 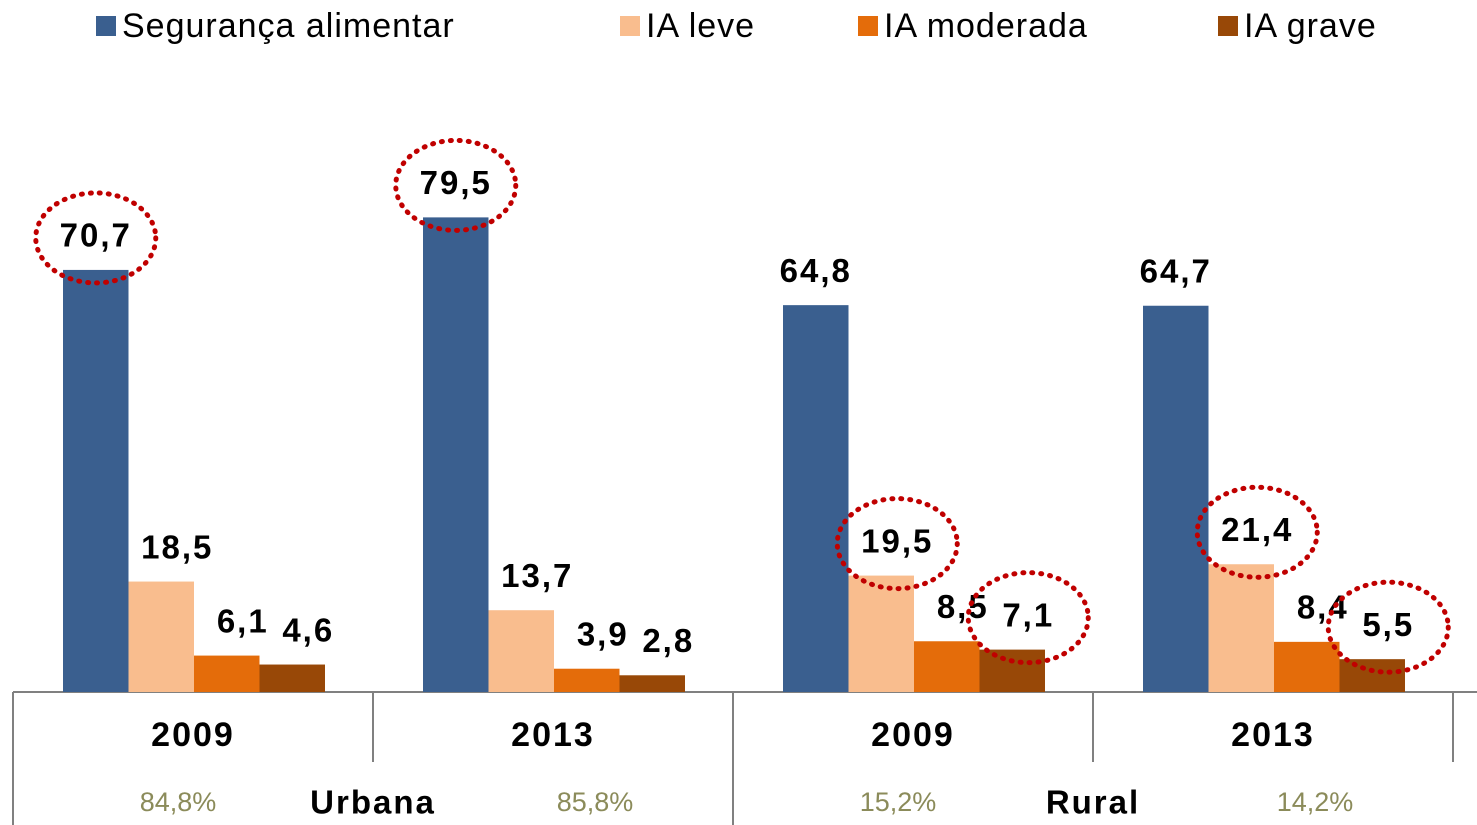 What do you see at coordinates (1093, 802) in the screenshot?
I see `group-label: Rural` at bounding box center [1093, 802].